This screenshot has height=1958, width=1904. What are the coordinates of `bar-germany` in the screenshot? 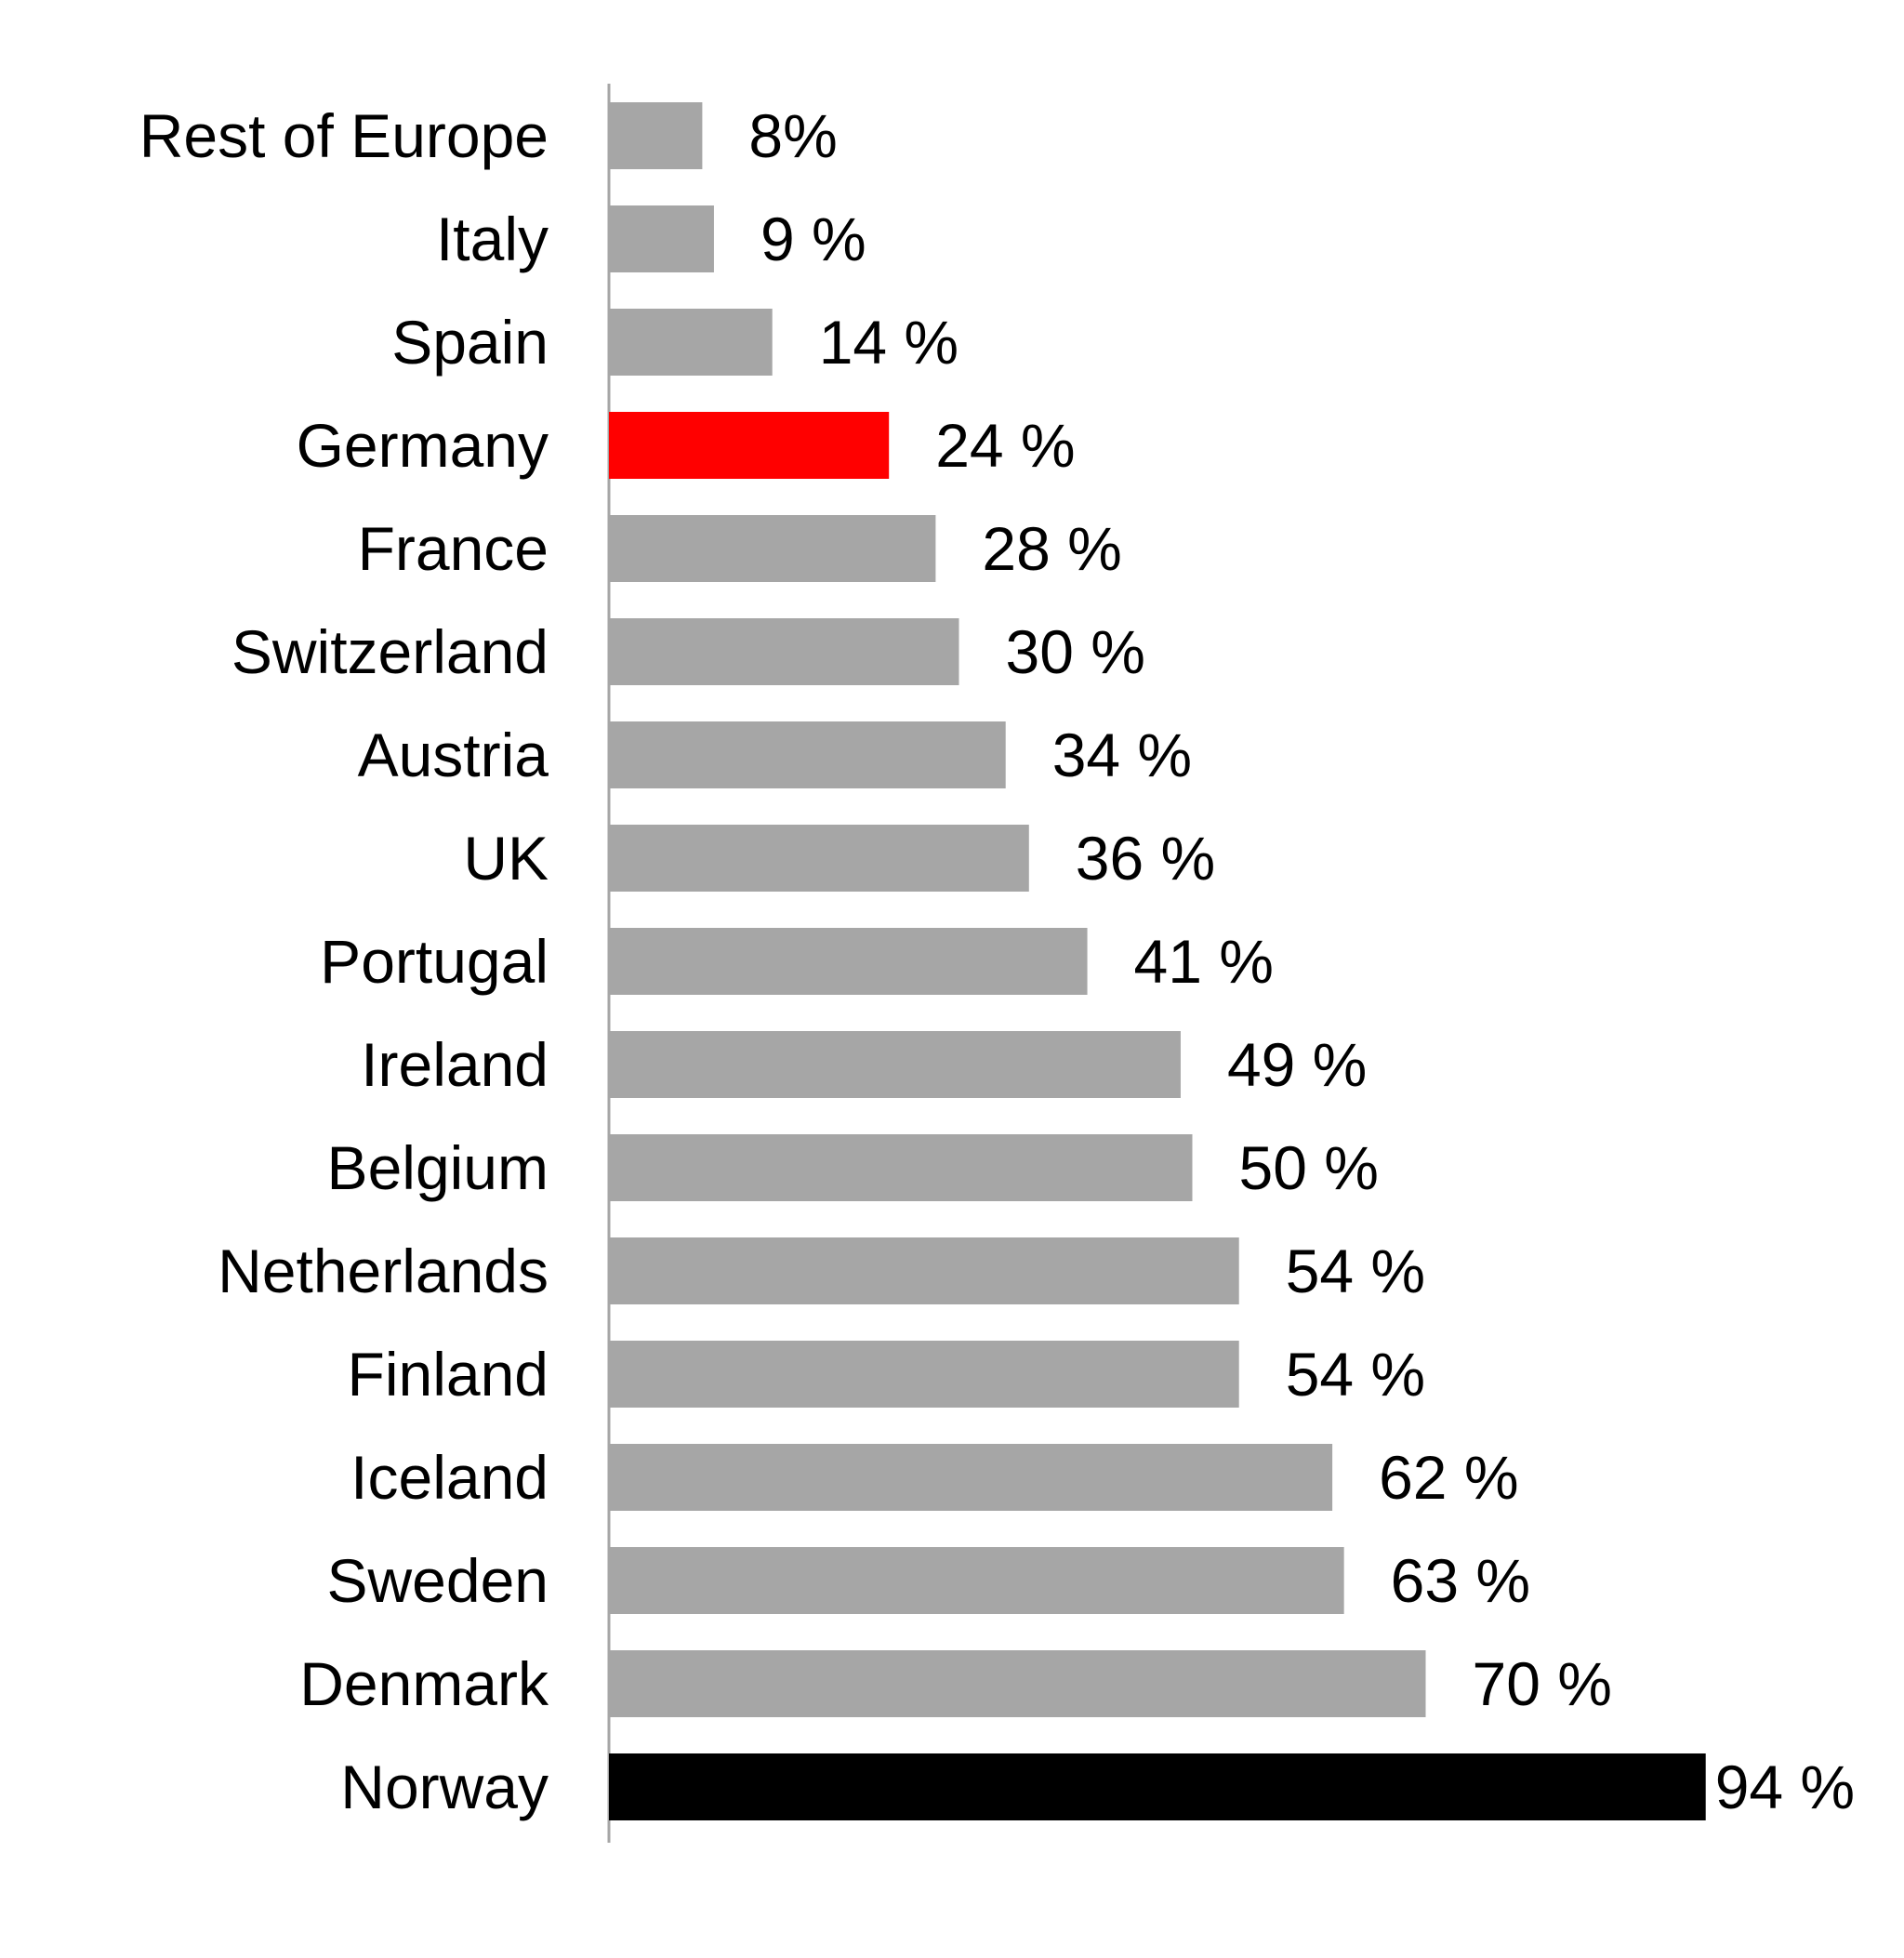 It's located at (749, 445).